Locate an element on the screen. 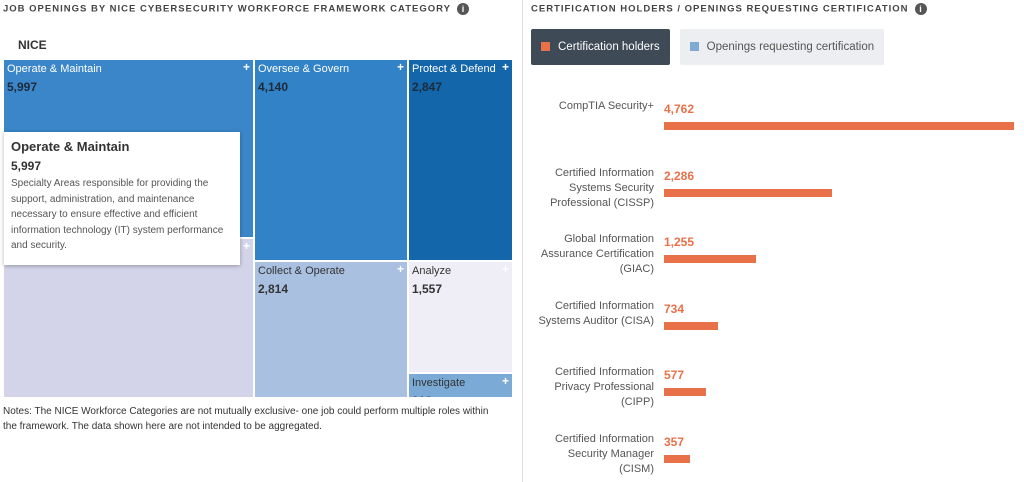 This screenshot has width=1024, height=482. category-label: CompTIA Security+ is located at coordinates (606, 106).